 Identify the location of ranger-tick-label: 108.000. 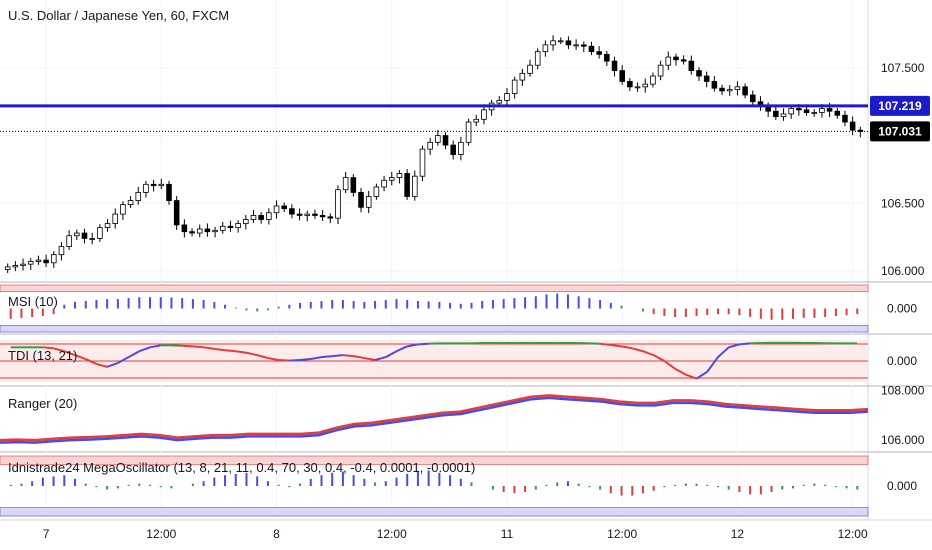
(903, 390).